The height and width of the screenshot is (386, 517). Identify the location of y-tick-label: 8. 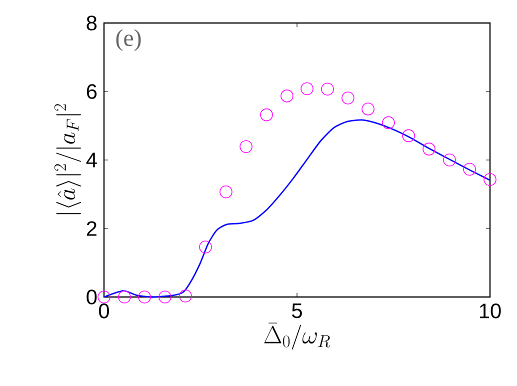
(91, 23).